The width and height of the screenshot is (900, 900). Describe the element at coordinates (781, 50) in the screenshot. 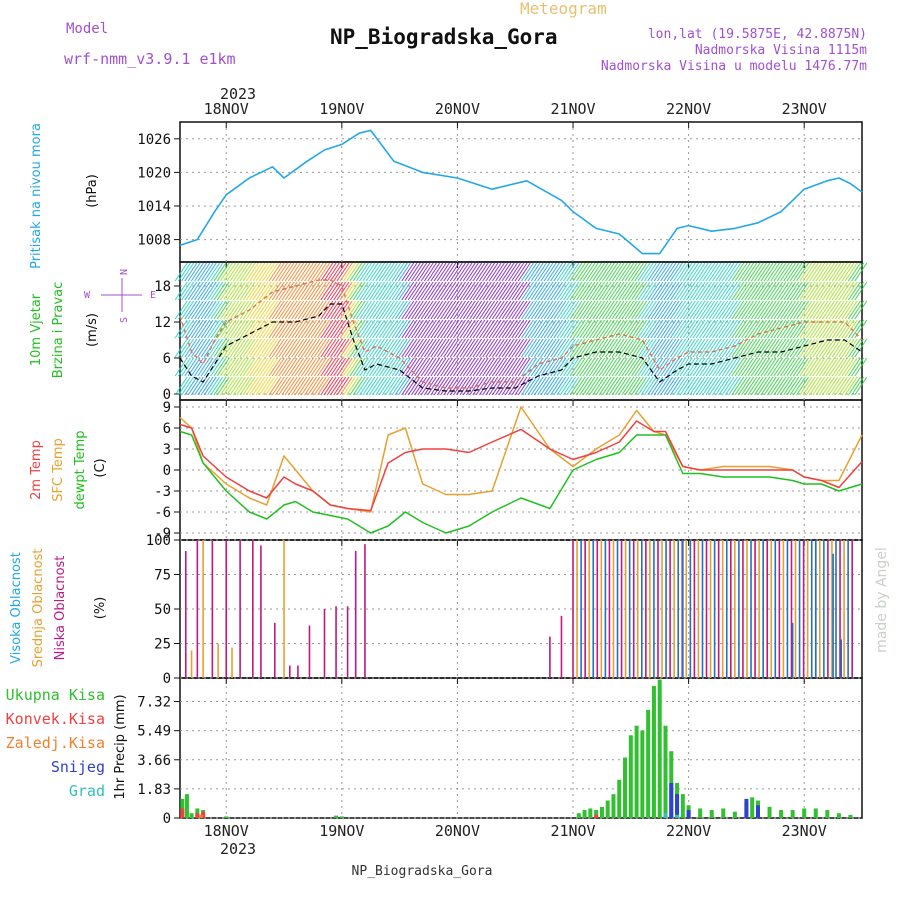

I see `elevation-label: Nadmorska Visina 1115m` at that location.